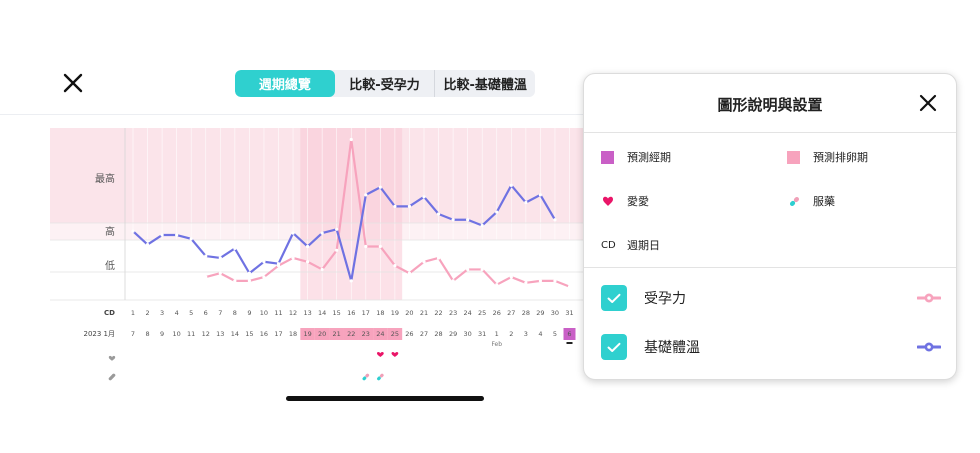 This screenshot has width=980, height=453. I want to click on cd-day-label: 27, so click(511, 313).